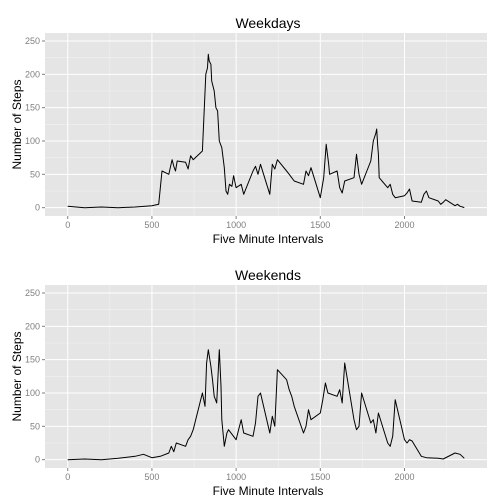 Image resolution: width=504 pixels, height=504 pixels. Describe the element at coordinates (268, 275) in the screenshot. I see `chart-title: Weekends` at that location.